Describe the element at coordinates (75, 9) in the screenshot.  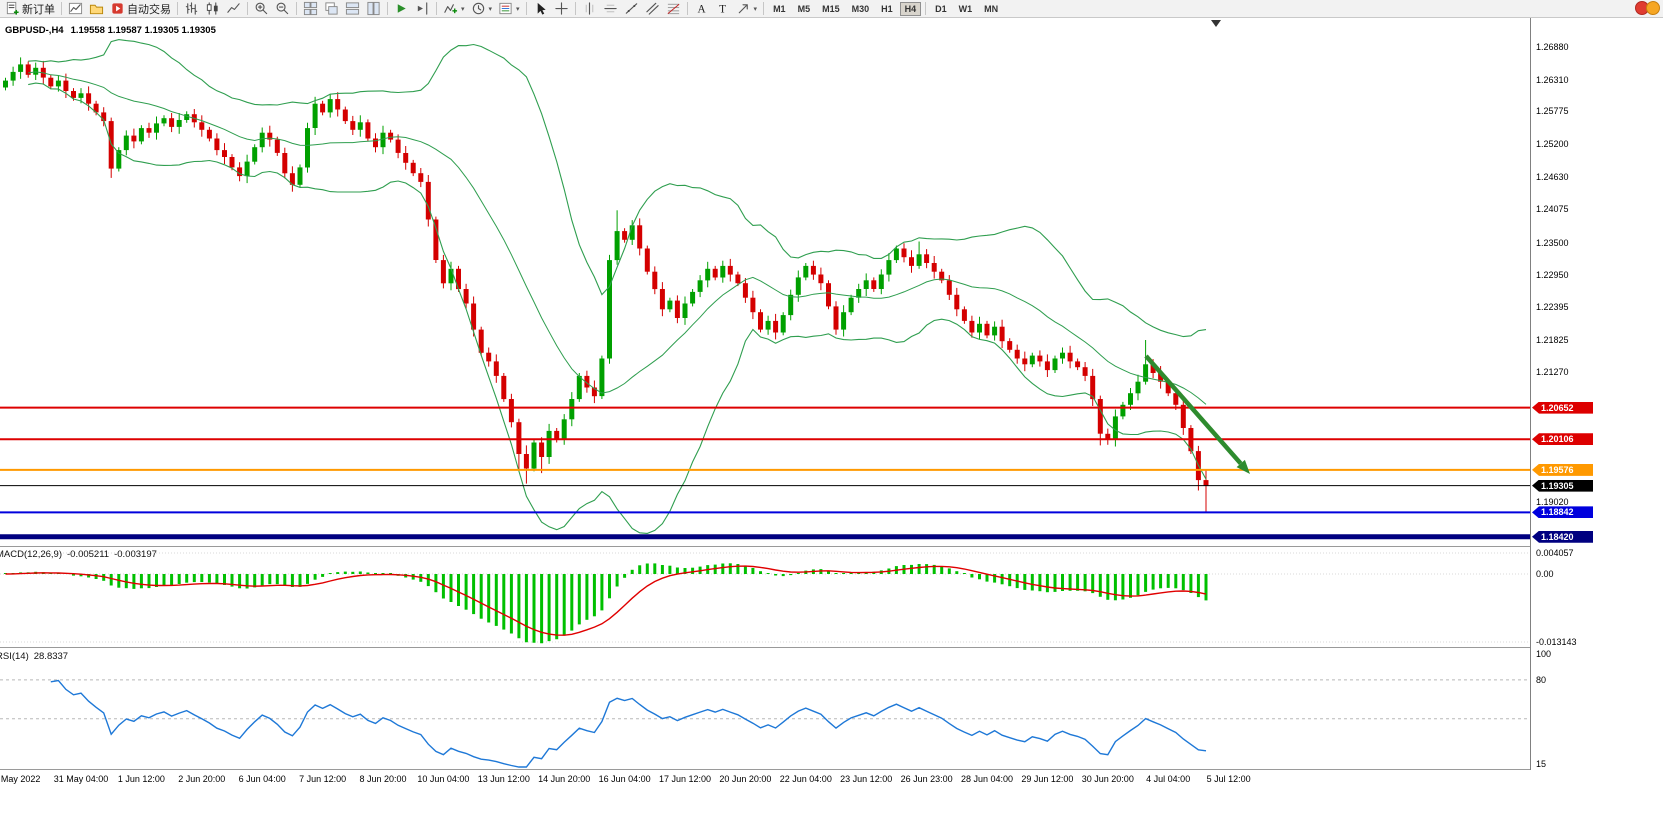
I see `new-chart-button` at that location.